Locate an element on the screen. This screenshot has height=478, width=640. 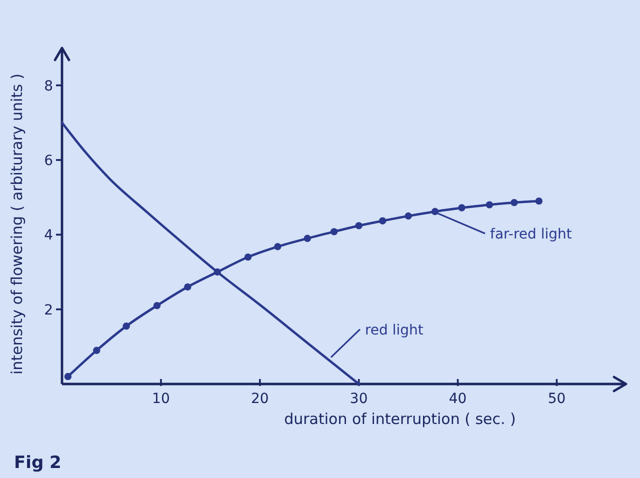
x-tick-label: 10 is located at coordinates (161, 399).